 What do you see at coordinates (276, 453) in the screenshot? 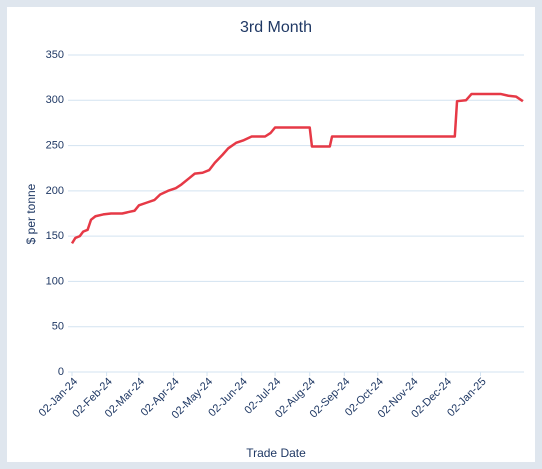
I see `x-axis-label: Trade Date` at bounding box center [276, 453].